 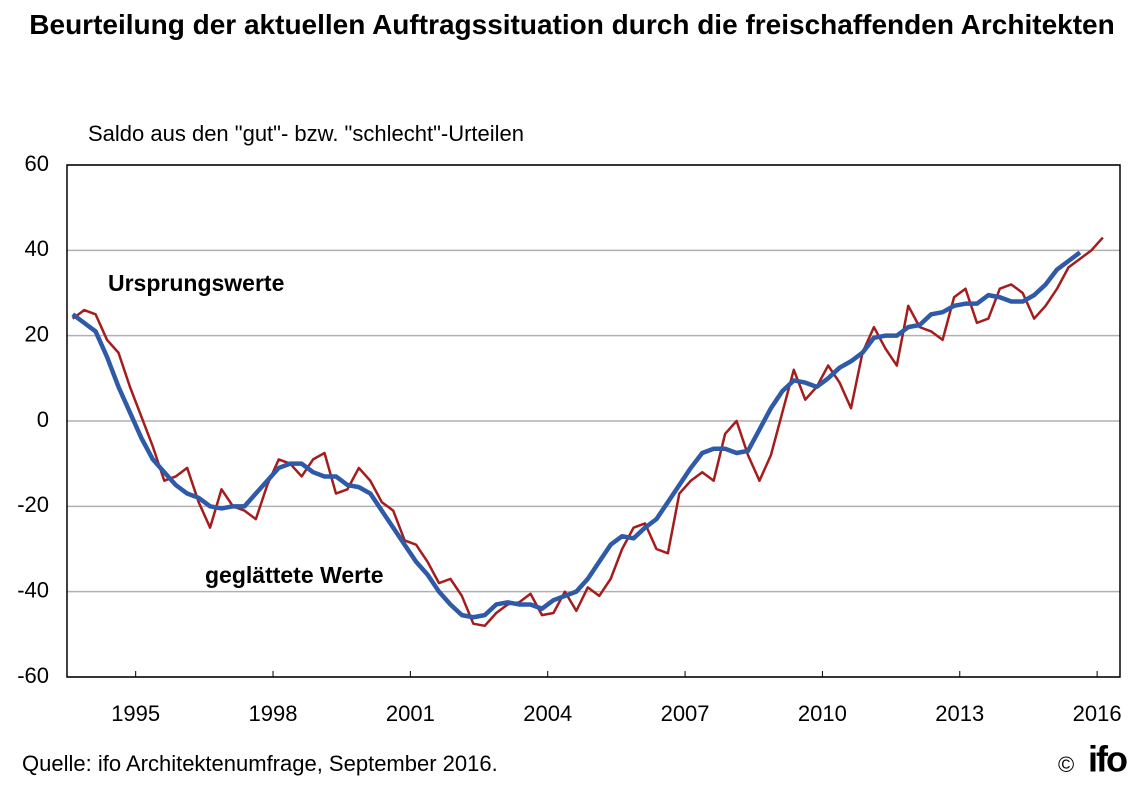 What do you see at coordinates (294, 575) in the screenshot?
I see `legend-label: geglättete Werte` at bounding box center [294, 575].